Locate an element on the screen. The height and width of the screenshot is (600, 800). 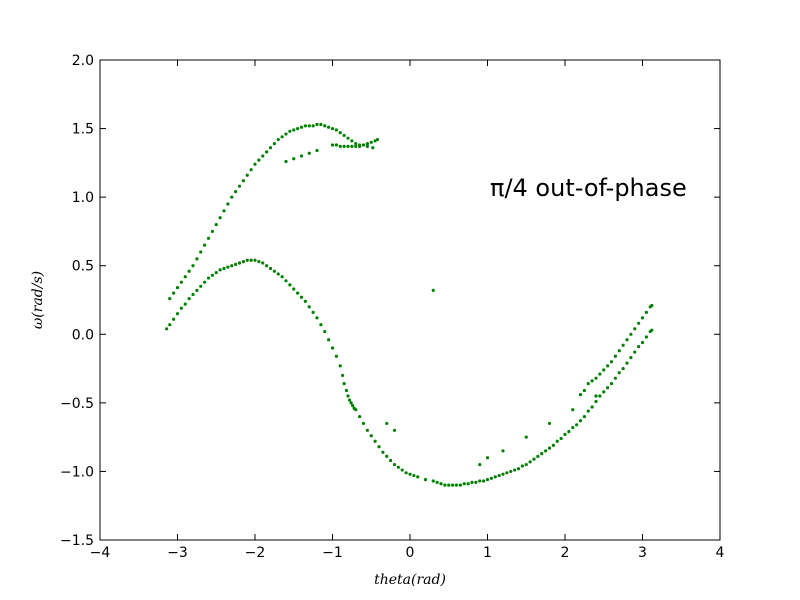
x-tick-label: −1 is located at coordinates (332, 553).